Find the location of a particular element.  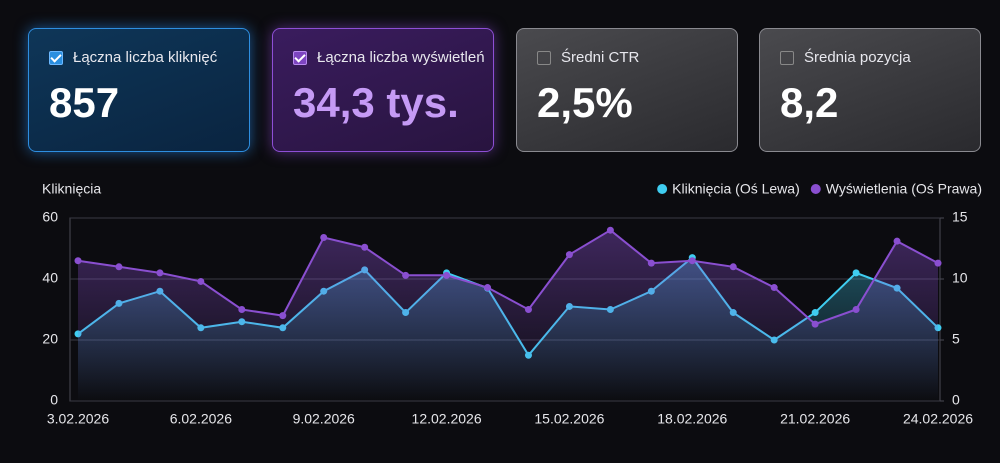

y-tick-label: 40 is located at coordinates (50, 278).